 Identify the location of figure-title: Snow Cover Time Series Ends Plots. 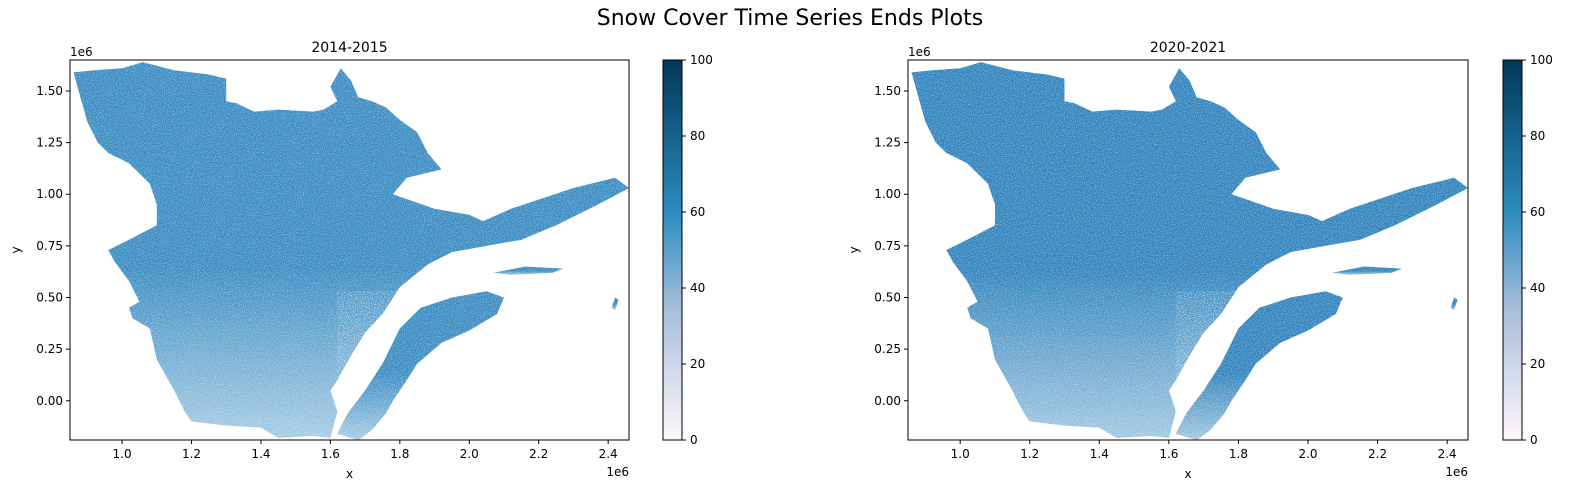
(790, 18).